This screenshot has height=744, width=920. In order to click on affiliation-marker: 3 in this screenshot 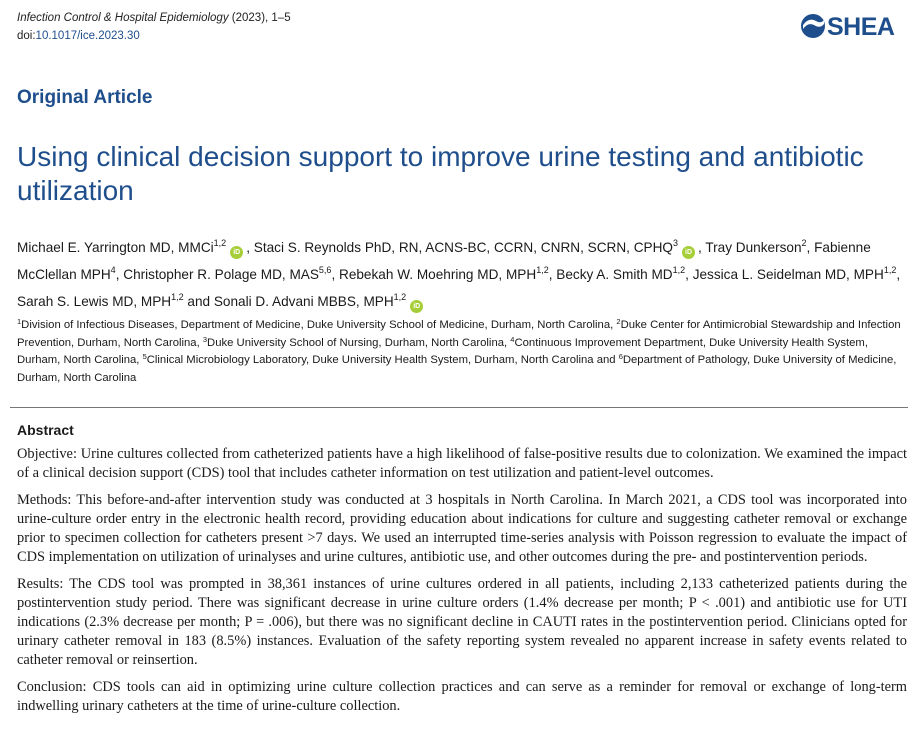, I will do `click(205, 339)`.